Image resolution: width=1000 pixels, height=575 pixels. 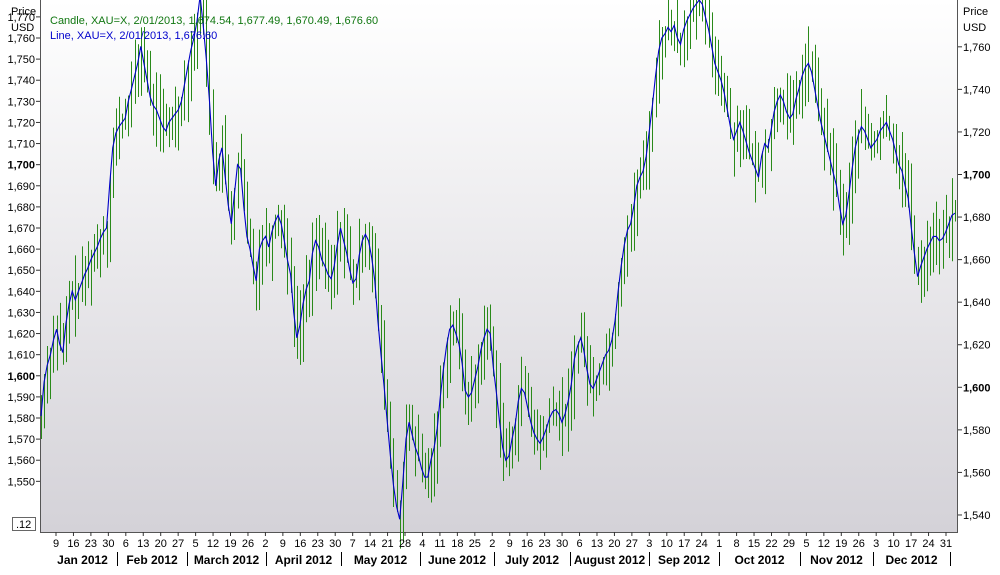 I want to click on left-tick-label: 1,720, so click(x=21, y=123).